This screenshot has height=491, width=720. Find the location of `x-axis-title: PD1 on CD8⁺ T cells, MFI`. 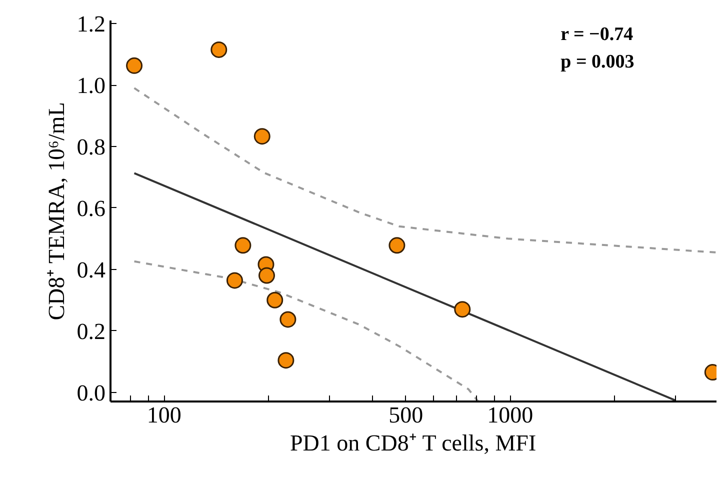

x-axis-title: PD1 on CD8⁺ T cells, MFI is located at coordinates (413, 443).